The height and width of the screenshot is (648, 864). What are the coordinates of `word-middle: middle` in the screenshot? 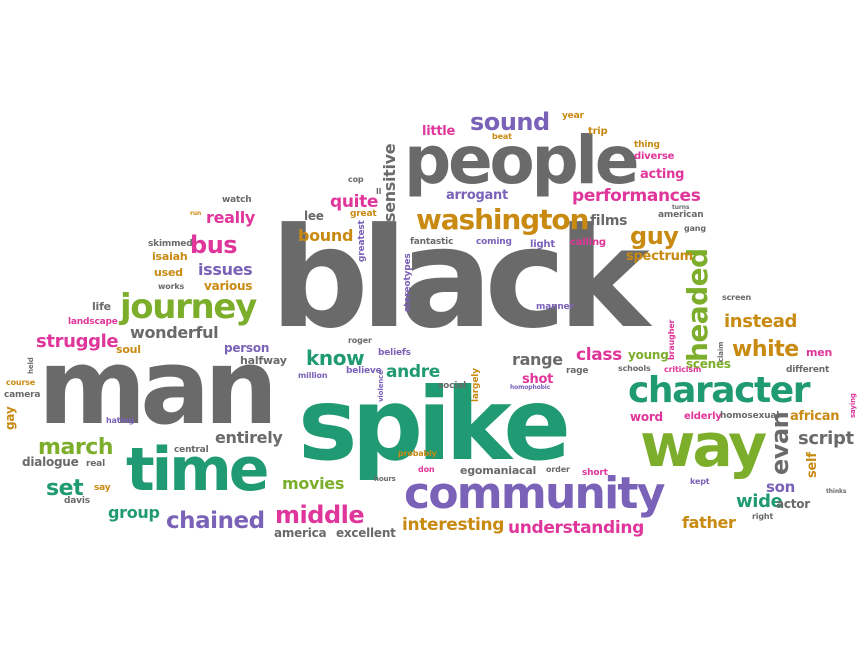 It's located at (320, 515).